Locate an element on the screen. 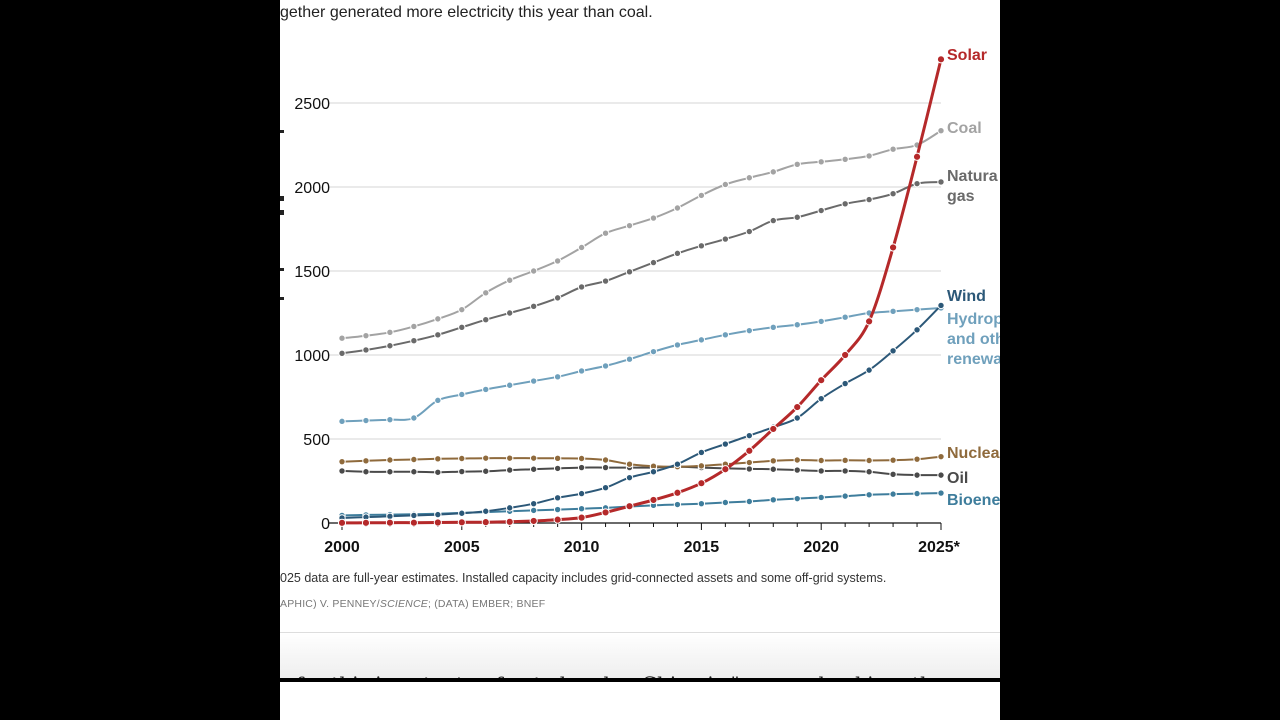  series-label: Solar is located at coordinates (967, 55).